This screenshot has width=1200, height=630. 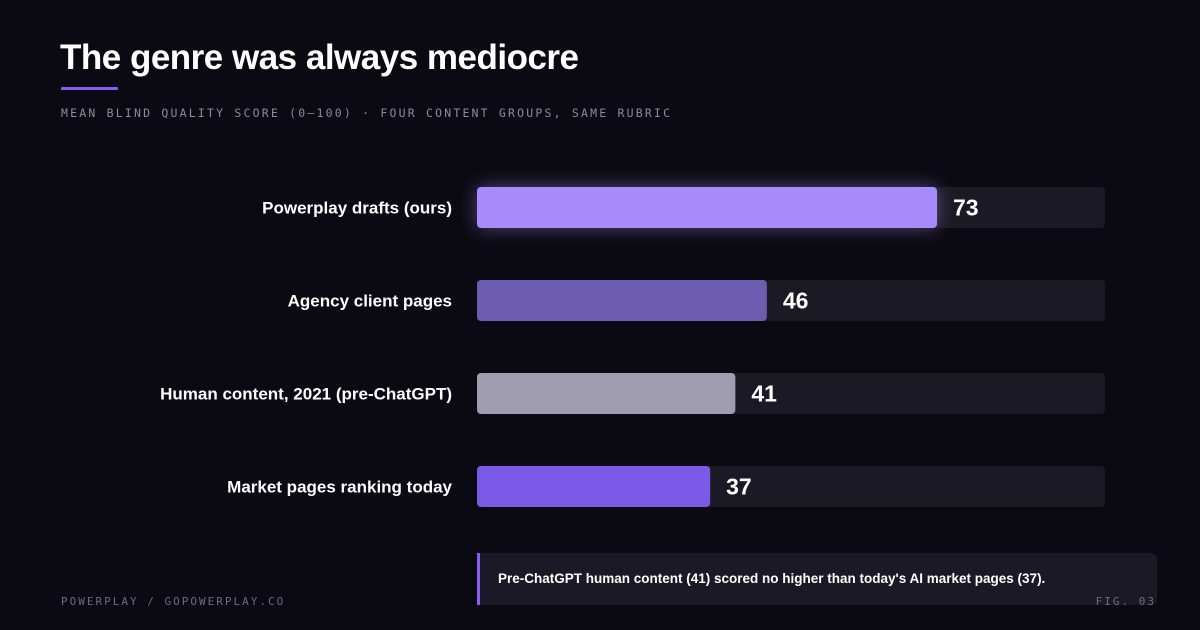 I want to click on value-label: 41, so click(x=764, y=394).